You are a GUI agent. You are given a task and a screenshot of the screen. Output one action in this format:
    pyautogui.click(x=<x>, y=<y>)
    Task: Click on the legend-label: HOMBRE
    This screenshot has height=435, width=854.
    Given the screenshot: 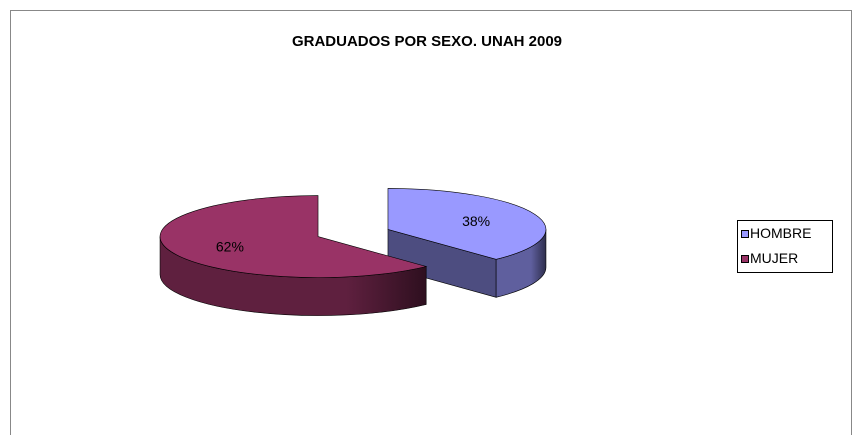 What is the action you would take?
    pyautogui.click(x=780, y=233)
    